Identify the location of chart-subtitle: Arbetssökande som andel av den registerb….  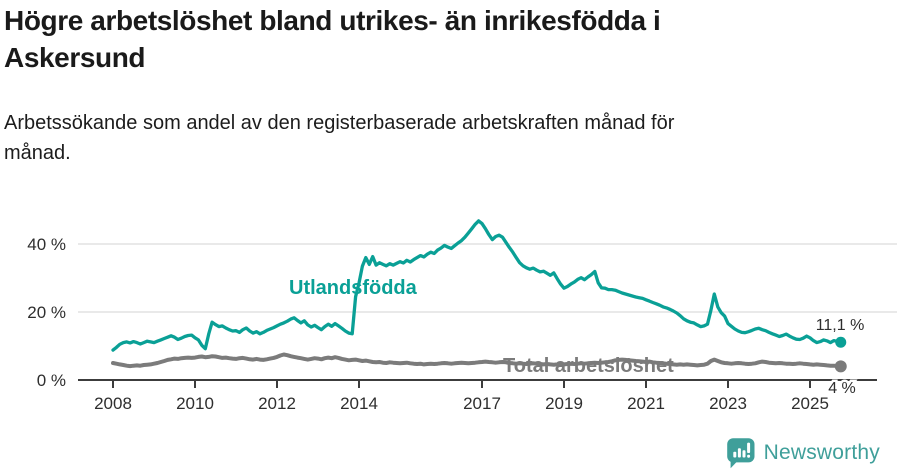
(444, 138).